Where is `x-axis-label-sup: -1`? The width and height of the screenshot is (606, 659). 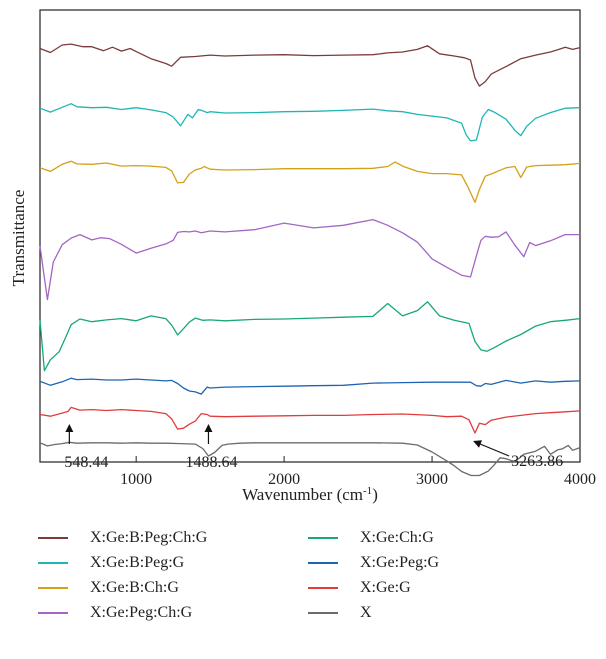
x-axis-label-sup: -1 is located at coordinates (367, 491).